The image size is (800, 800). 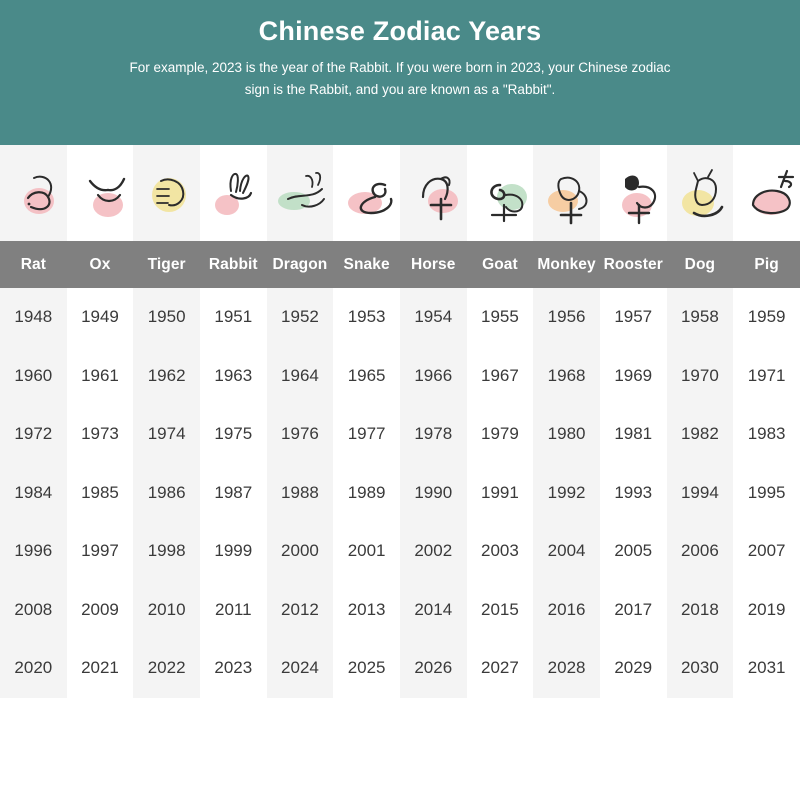 What do you see at coordinates (366, 264) in the screenshot?
I see `zodiac-name-header-snake: Snake` at bounding box center [366, 264].